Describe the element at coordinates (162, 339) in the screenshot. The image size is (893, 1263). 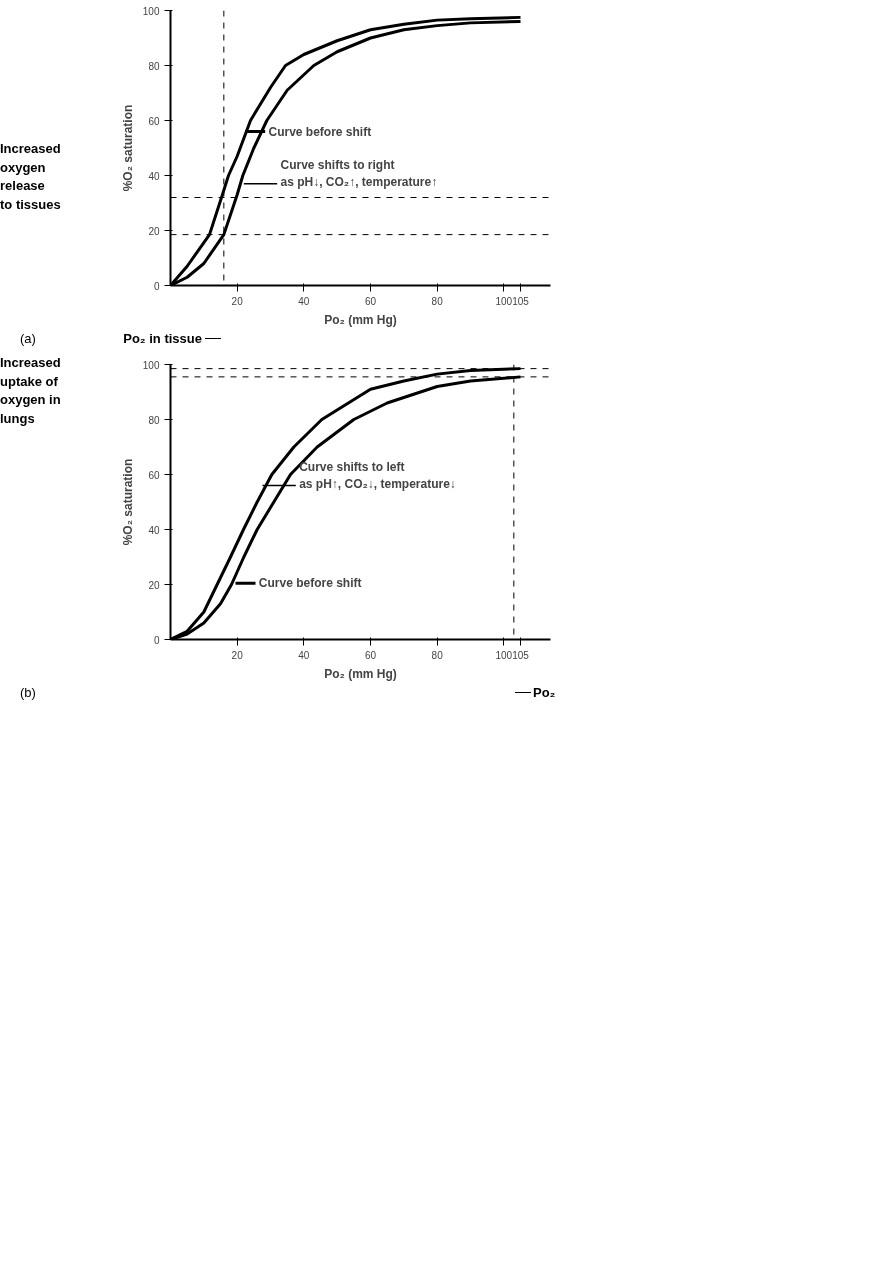
I see `legend-label: Po₂ in tissue` at that location.